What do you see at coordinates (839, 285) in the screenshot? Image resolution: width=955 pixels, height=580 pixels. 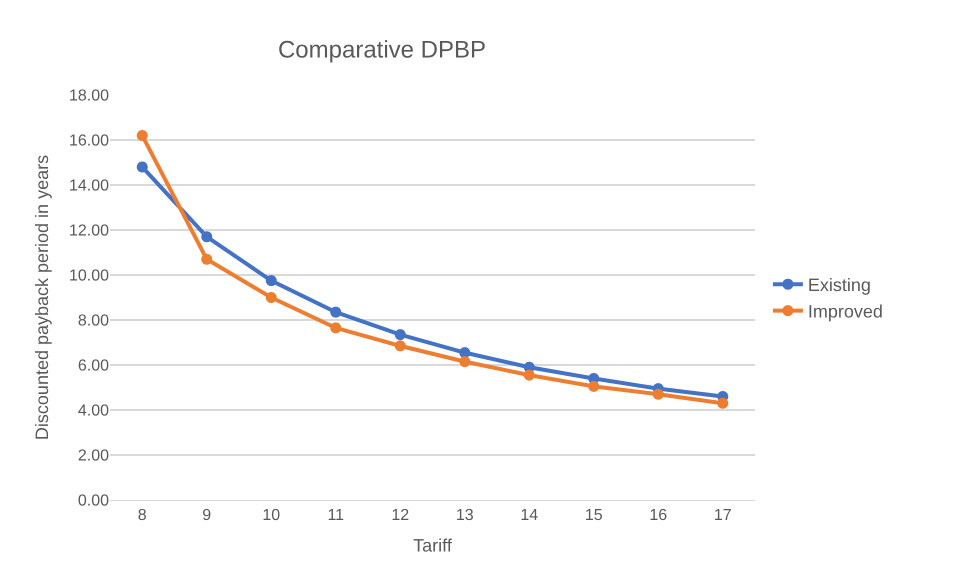 I see `legend-label: Existing` at bounding box center [839, 285].